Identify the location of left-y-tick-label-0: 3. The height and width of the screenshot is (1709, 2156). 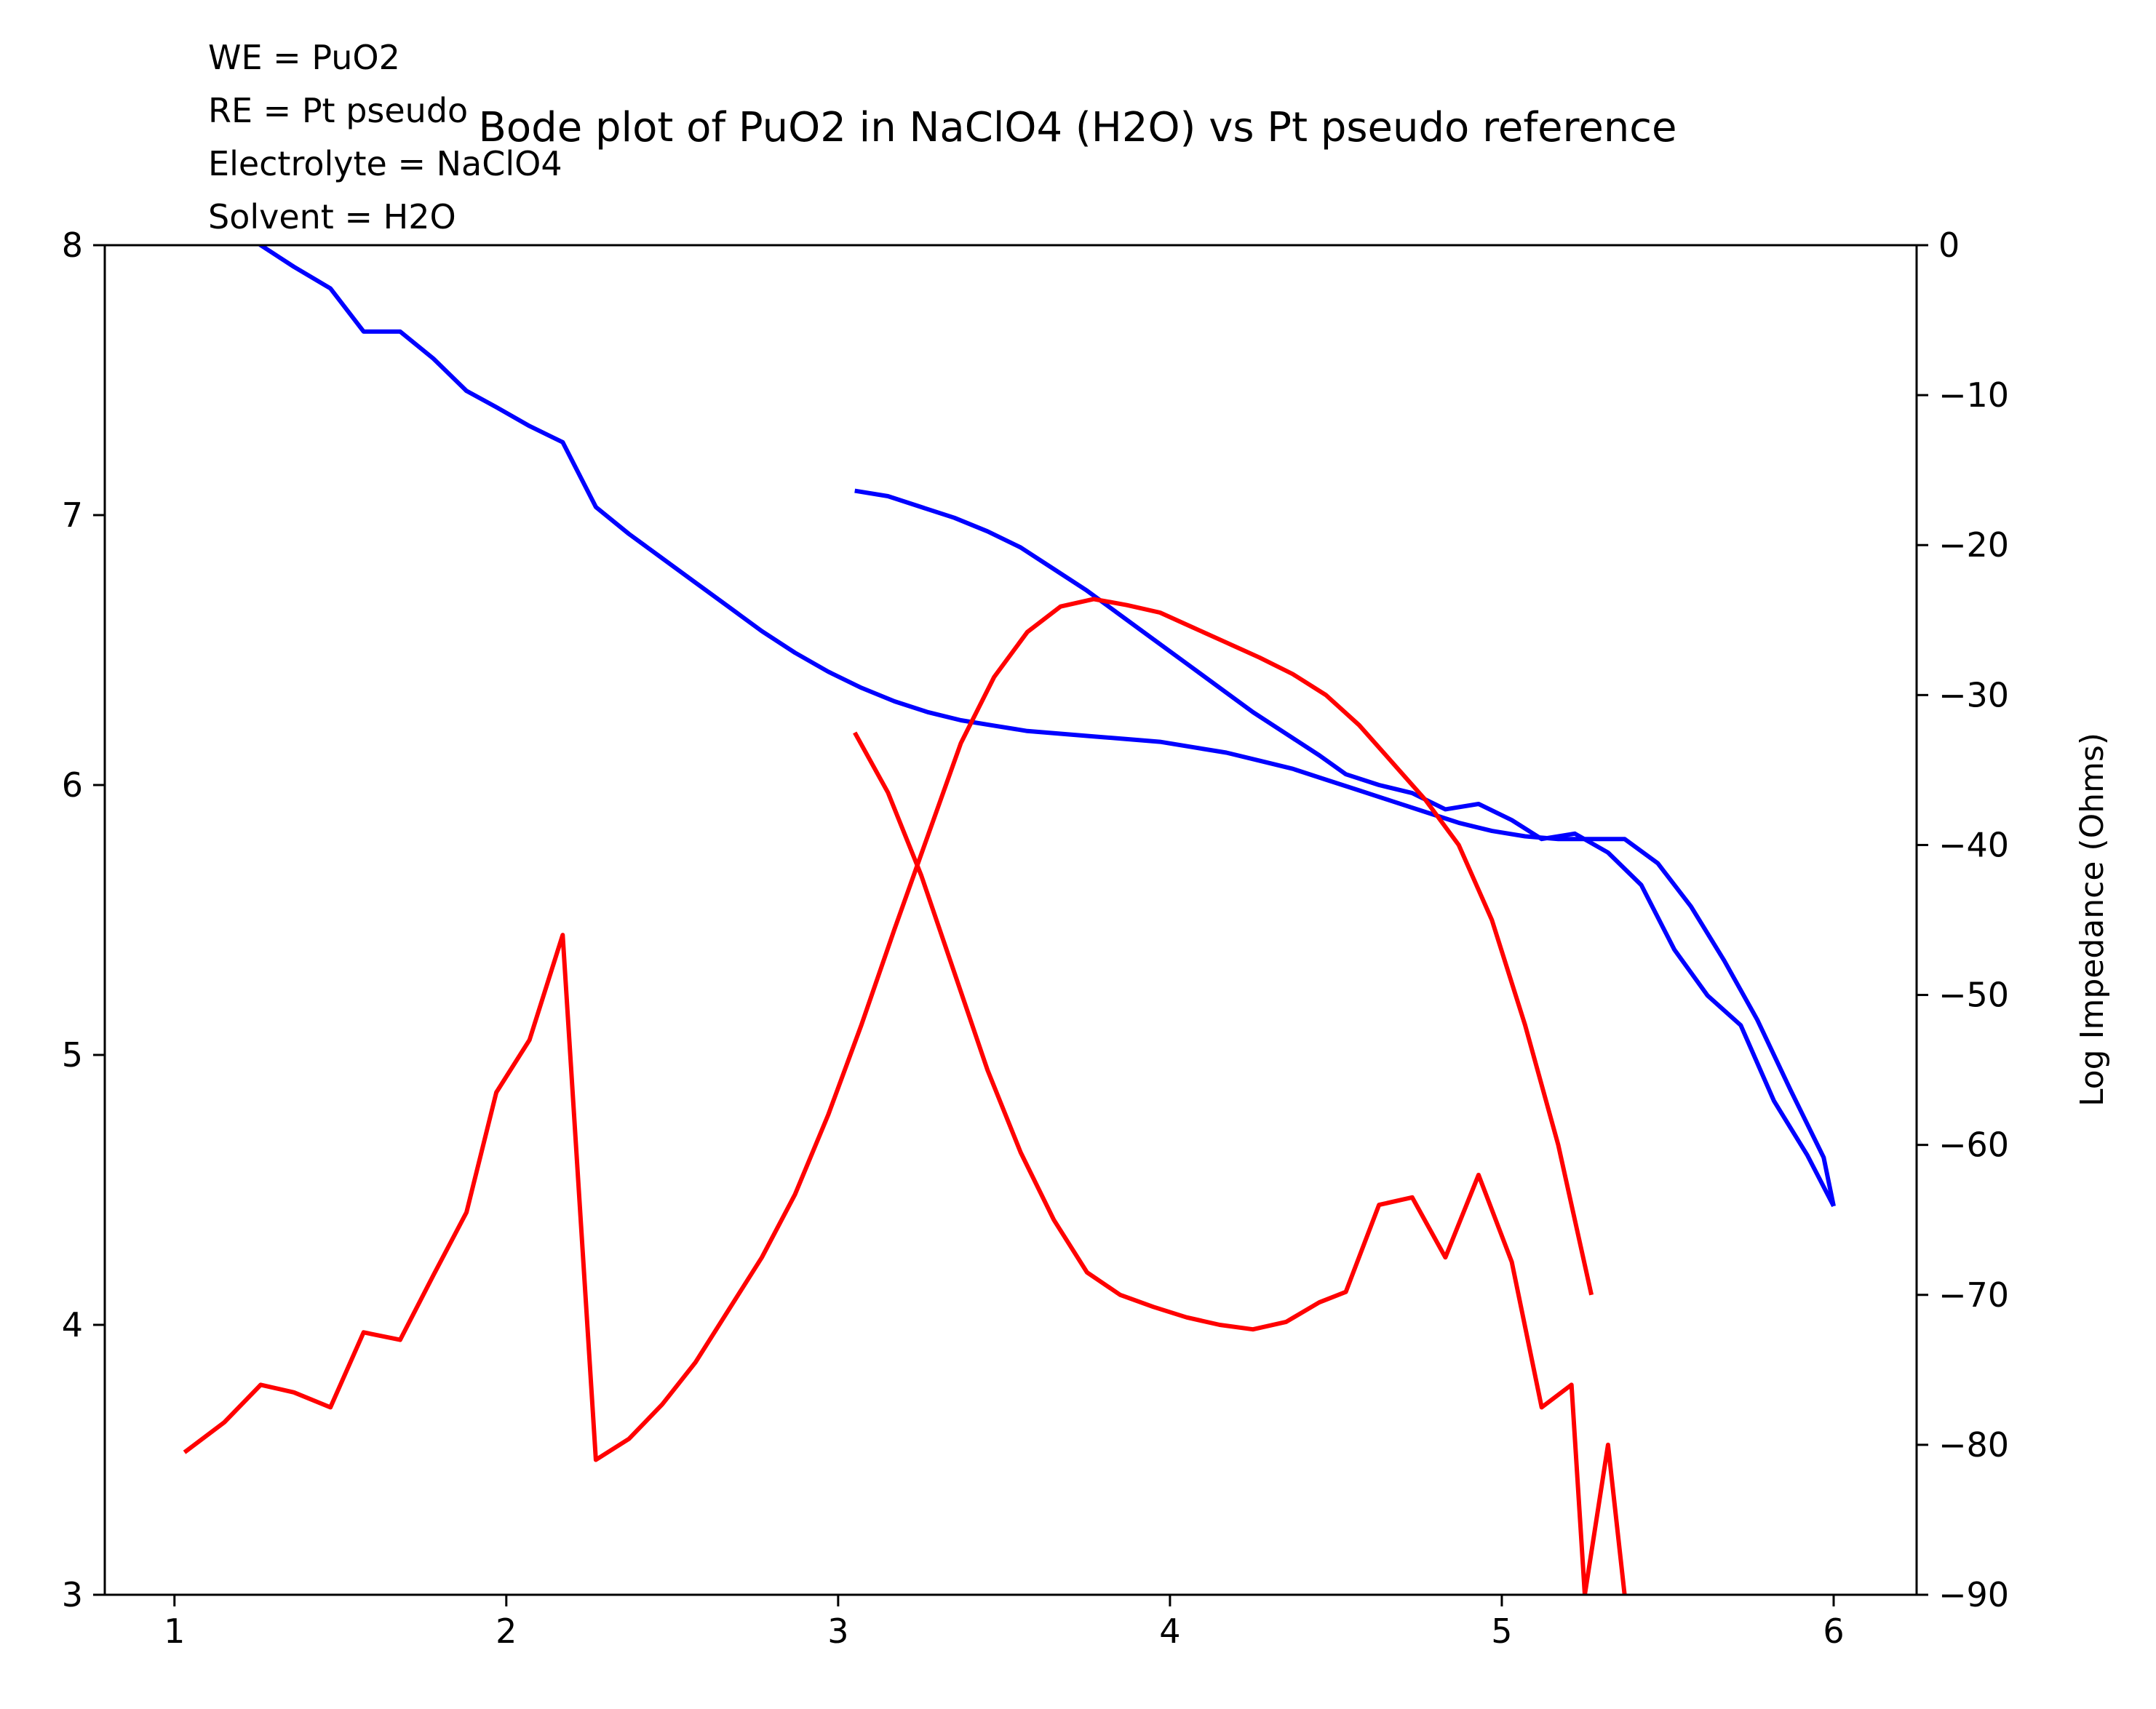
(72, 1594).